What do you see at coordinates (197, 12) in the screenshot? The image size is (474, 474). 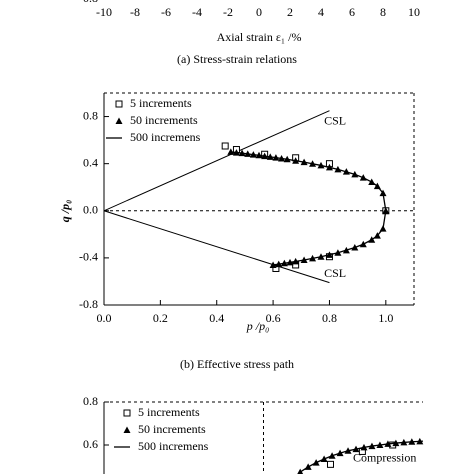 I see `x-tick-label: -4` at bounding box center [197, 12].